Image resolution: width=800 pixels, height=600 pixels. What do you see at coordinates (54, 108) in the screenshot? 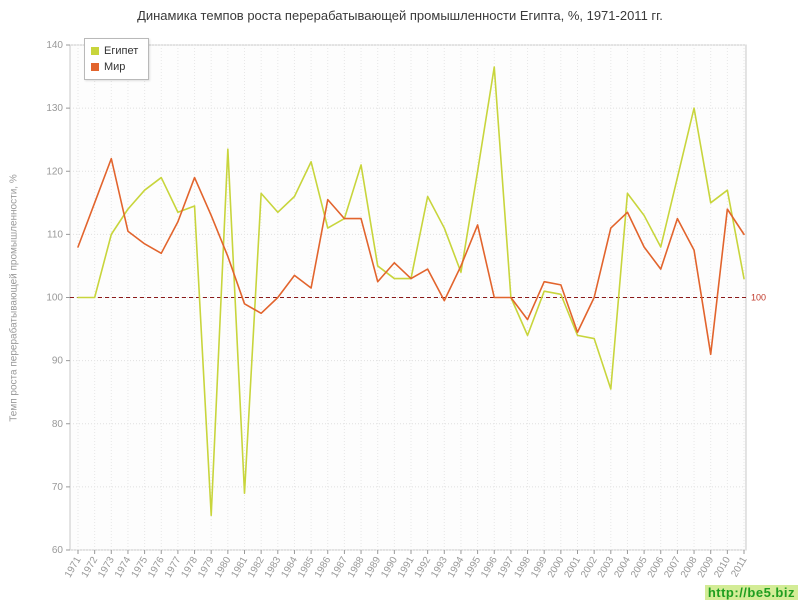
I see `y-tick-label: 130` at bounding box center [54, 108].